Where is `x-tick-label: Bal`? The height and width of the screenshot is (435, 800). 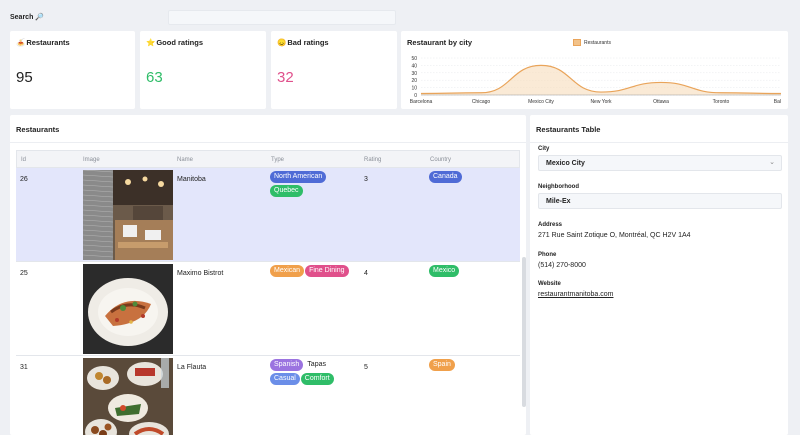 x-tick-label: Bal is located at coordinates (777, 102).